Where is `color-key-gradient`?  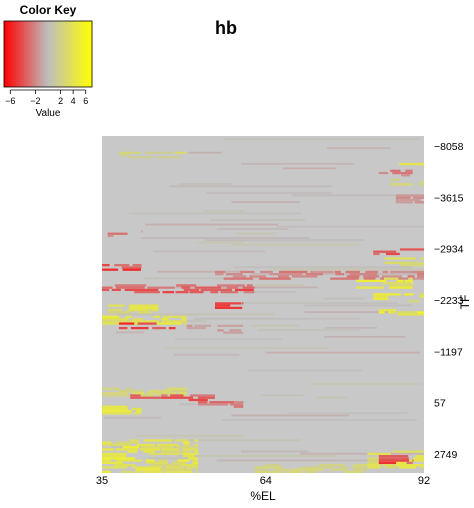 color-key-gradient is located at coordinates (48, 54).